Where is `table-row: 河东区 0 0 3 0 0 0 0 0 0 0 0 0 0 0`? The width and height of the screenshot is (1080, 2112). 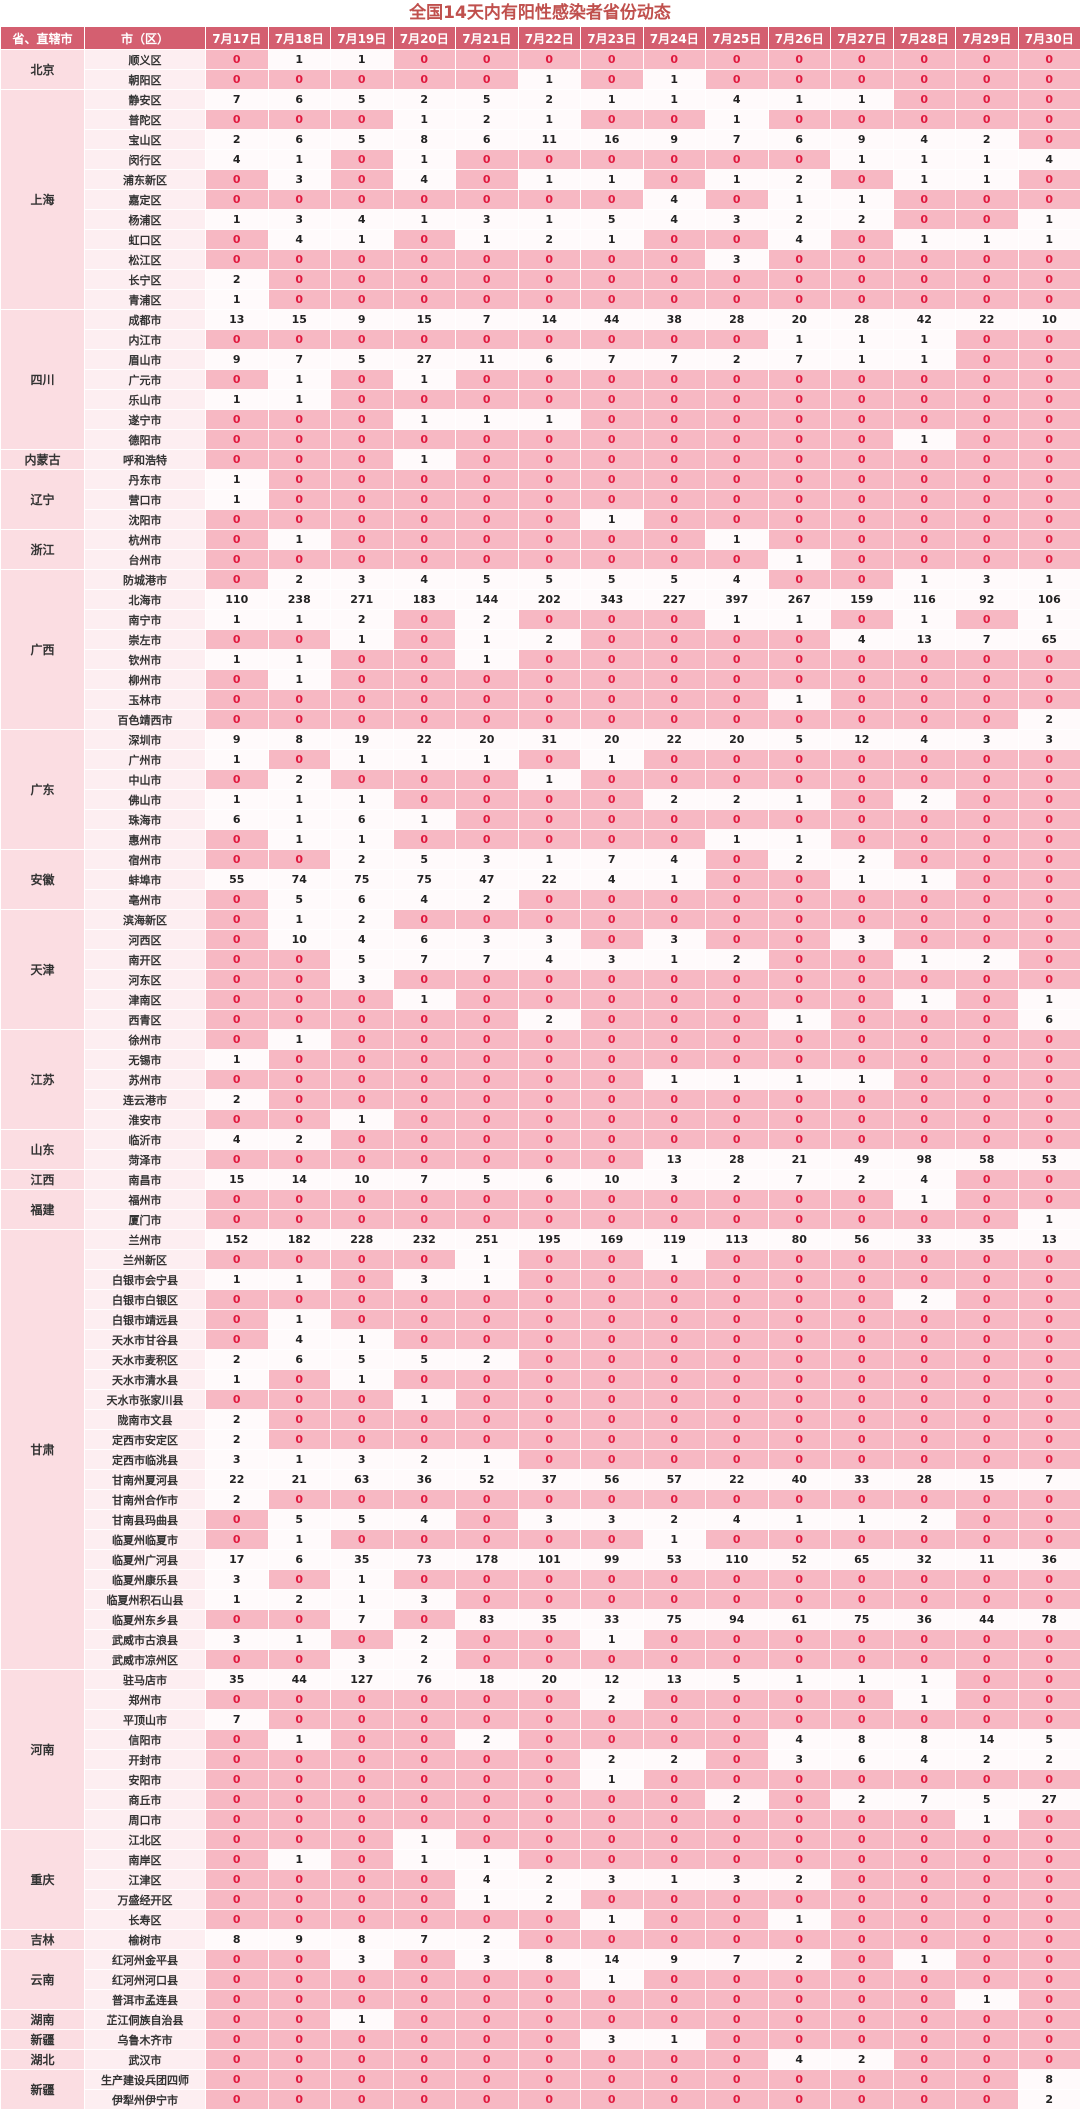 table-row: 河东区 0 0 3 0 0 0 0 0 0 0 0 0 0 0 is located at coordinates (540, 979).